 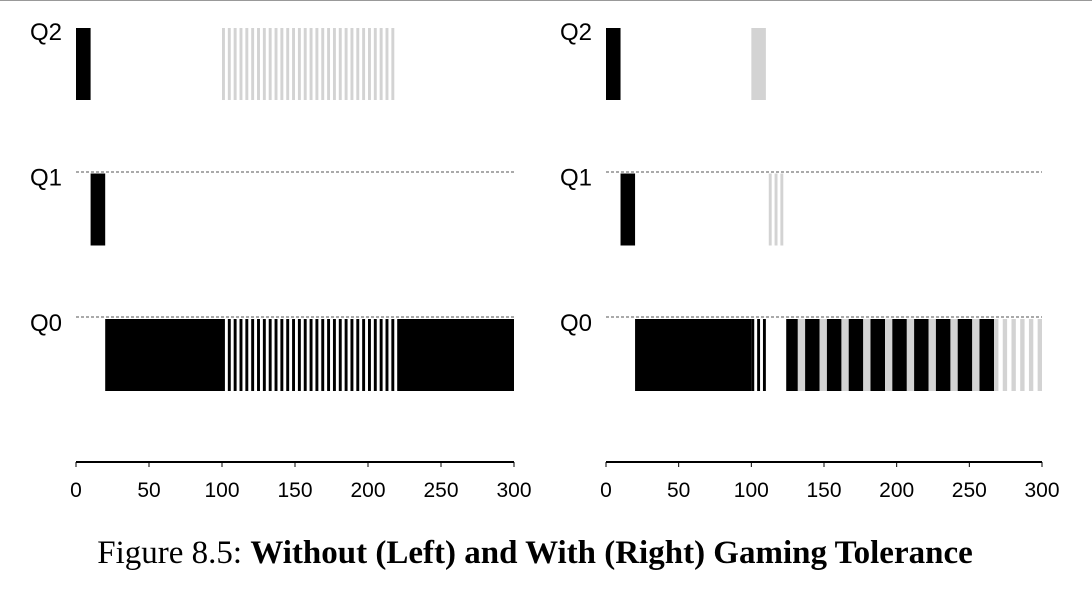 What do you see at coordinates (294, 490) in the screenshot?
I see `x-tick-label: 150` at bounding box center [294, 490].